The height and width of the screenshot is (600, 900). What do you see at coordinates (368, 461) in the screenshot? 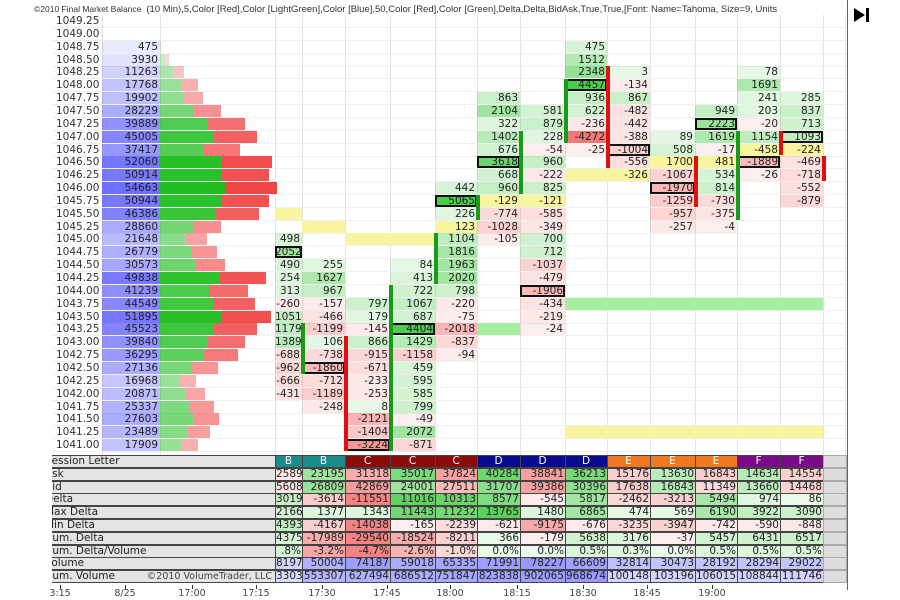
I see `session-letter-cell: C` at bounding box center [368, 461].